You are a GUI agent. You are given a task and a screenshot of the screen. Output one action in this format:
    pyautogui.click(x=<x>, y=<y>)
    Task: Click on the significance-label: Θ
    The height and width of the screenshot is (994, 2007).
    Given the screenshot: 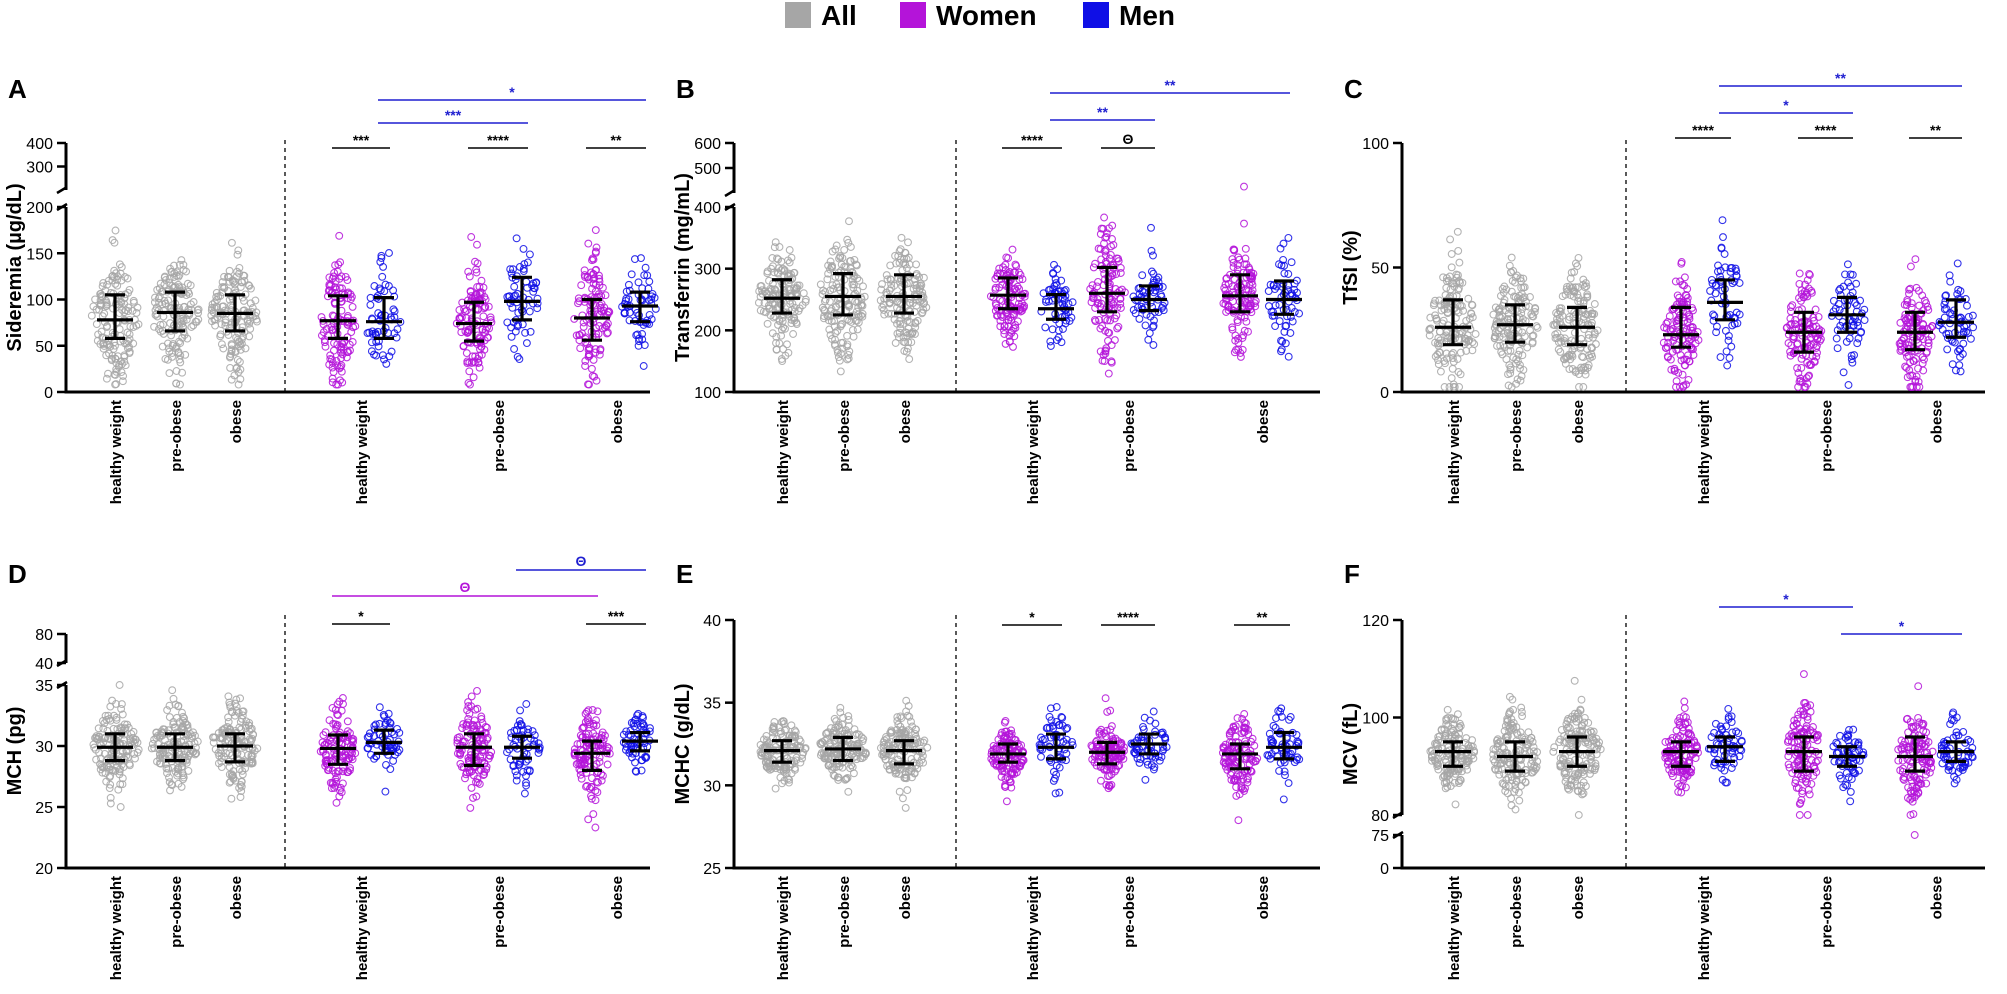 What is the action you would take?
    pyautogui.click(x=465, y=587)
    